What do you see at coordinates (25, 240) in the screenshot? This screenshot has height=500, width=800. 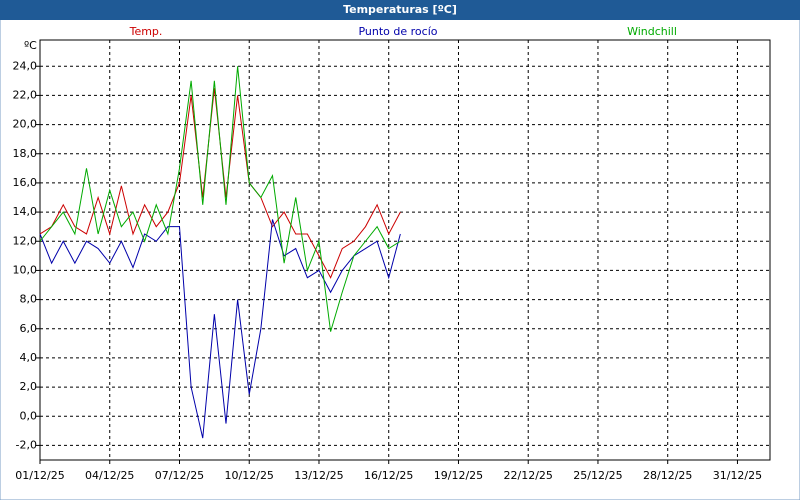 I see `y-tick-label: 12,0` at bounding box center [25, 240].